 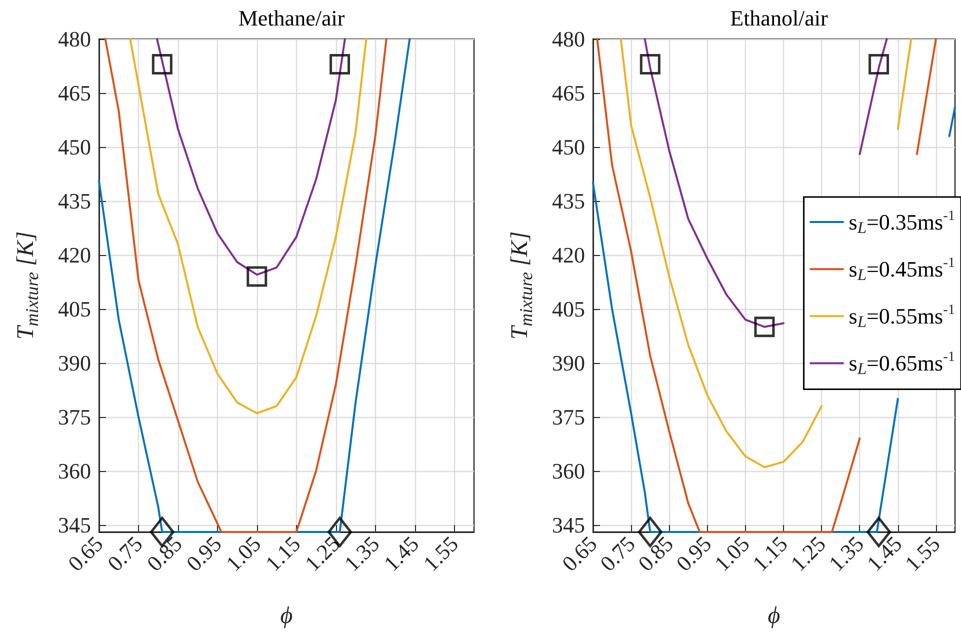 I want to click on chart-title: Ethanol/air, so click(x=779, y=18).